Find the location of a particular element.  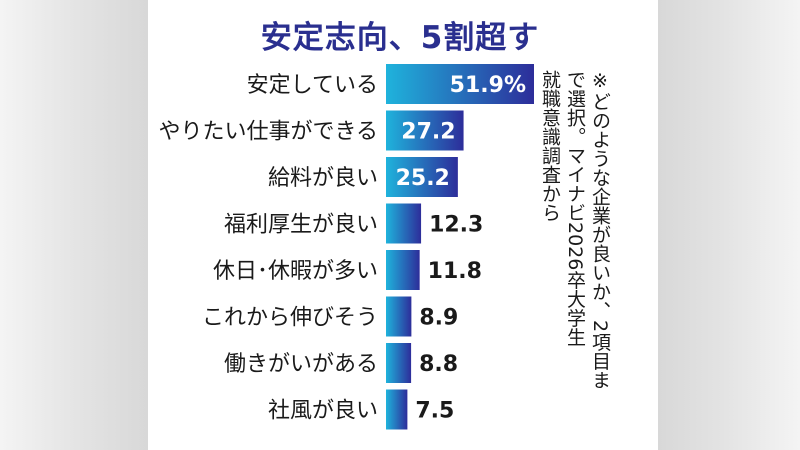

footnote-line-3: 就職意識調査から is located at coordinates (550, 146).